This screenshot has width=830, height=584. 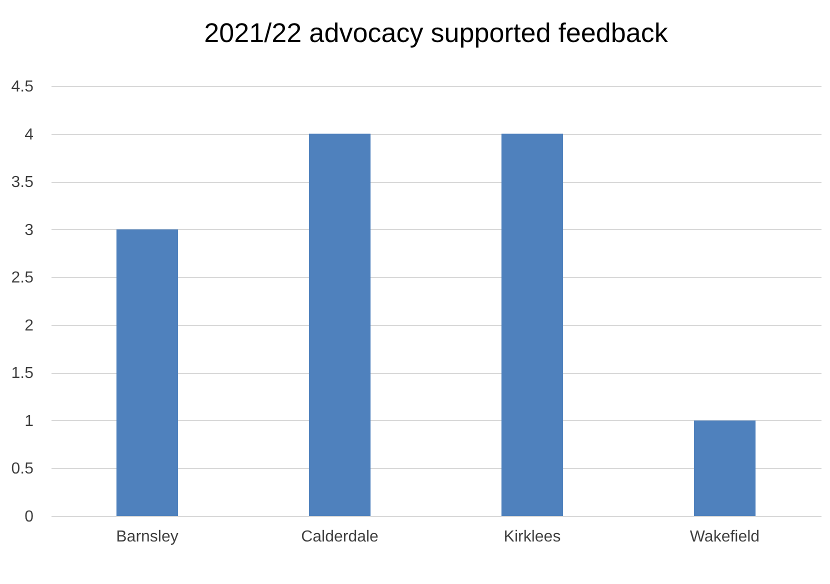 What do you see at coordinates (340, 537) in the screenshot?
I see `x-tick-label: Calderdale` at bounding box center [340, 537].